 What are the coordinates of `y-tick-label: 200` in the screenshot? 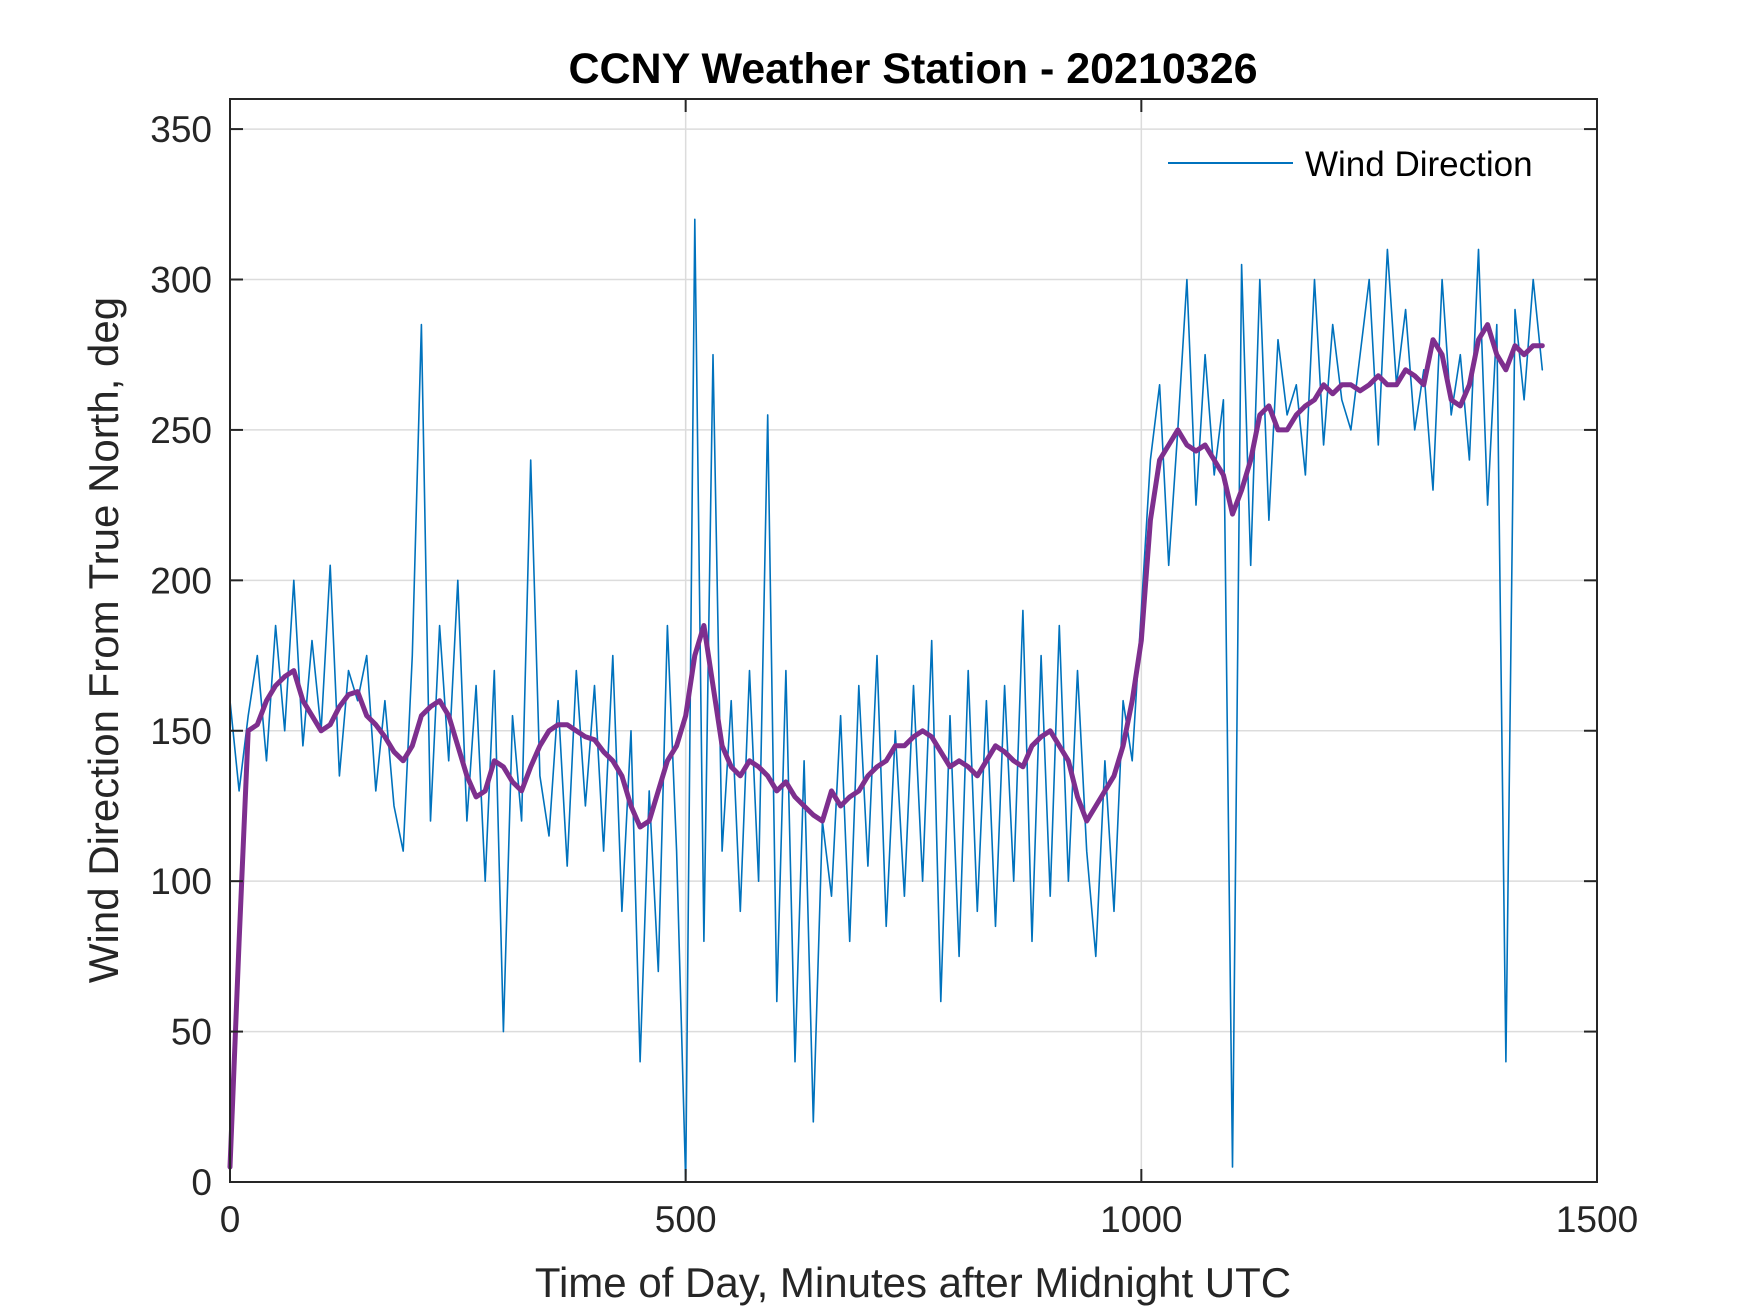 It's located at (181, 580).